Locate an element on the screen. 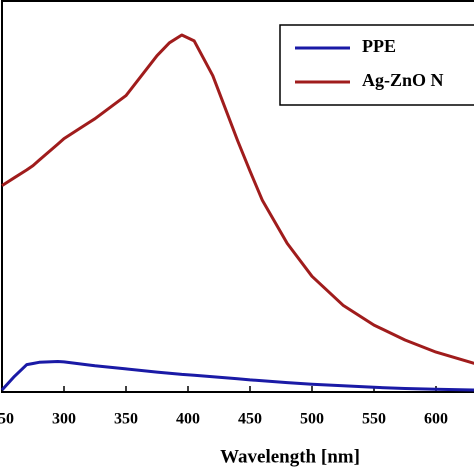 Image resolution: width=474 pixels, height=474 pixels. x-axis-label: Wavelength [nm] is located at coordinates (290, 456).